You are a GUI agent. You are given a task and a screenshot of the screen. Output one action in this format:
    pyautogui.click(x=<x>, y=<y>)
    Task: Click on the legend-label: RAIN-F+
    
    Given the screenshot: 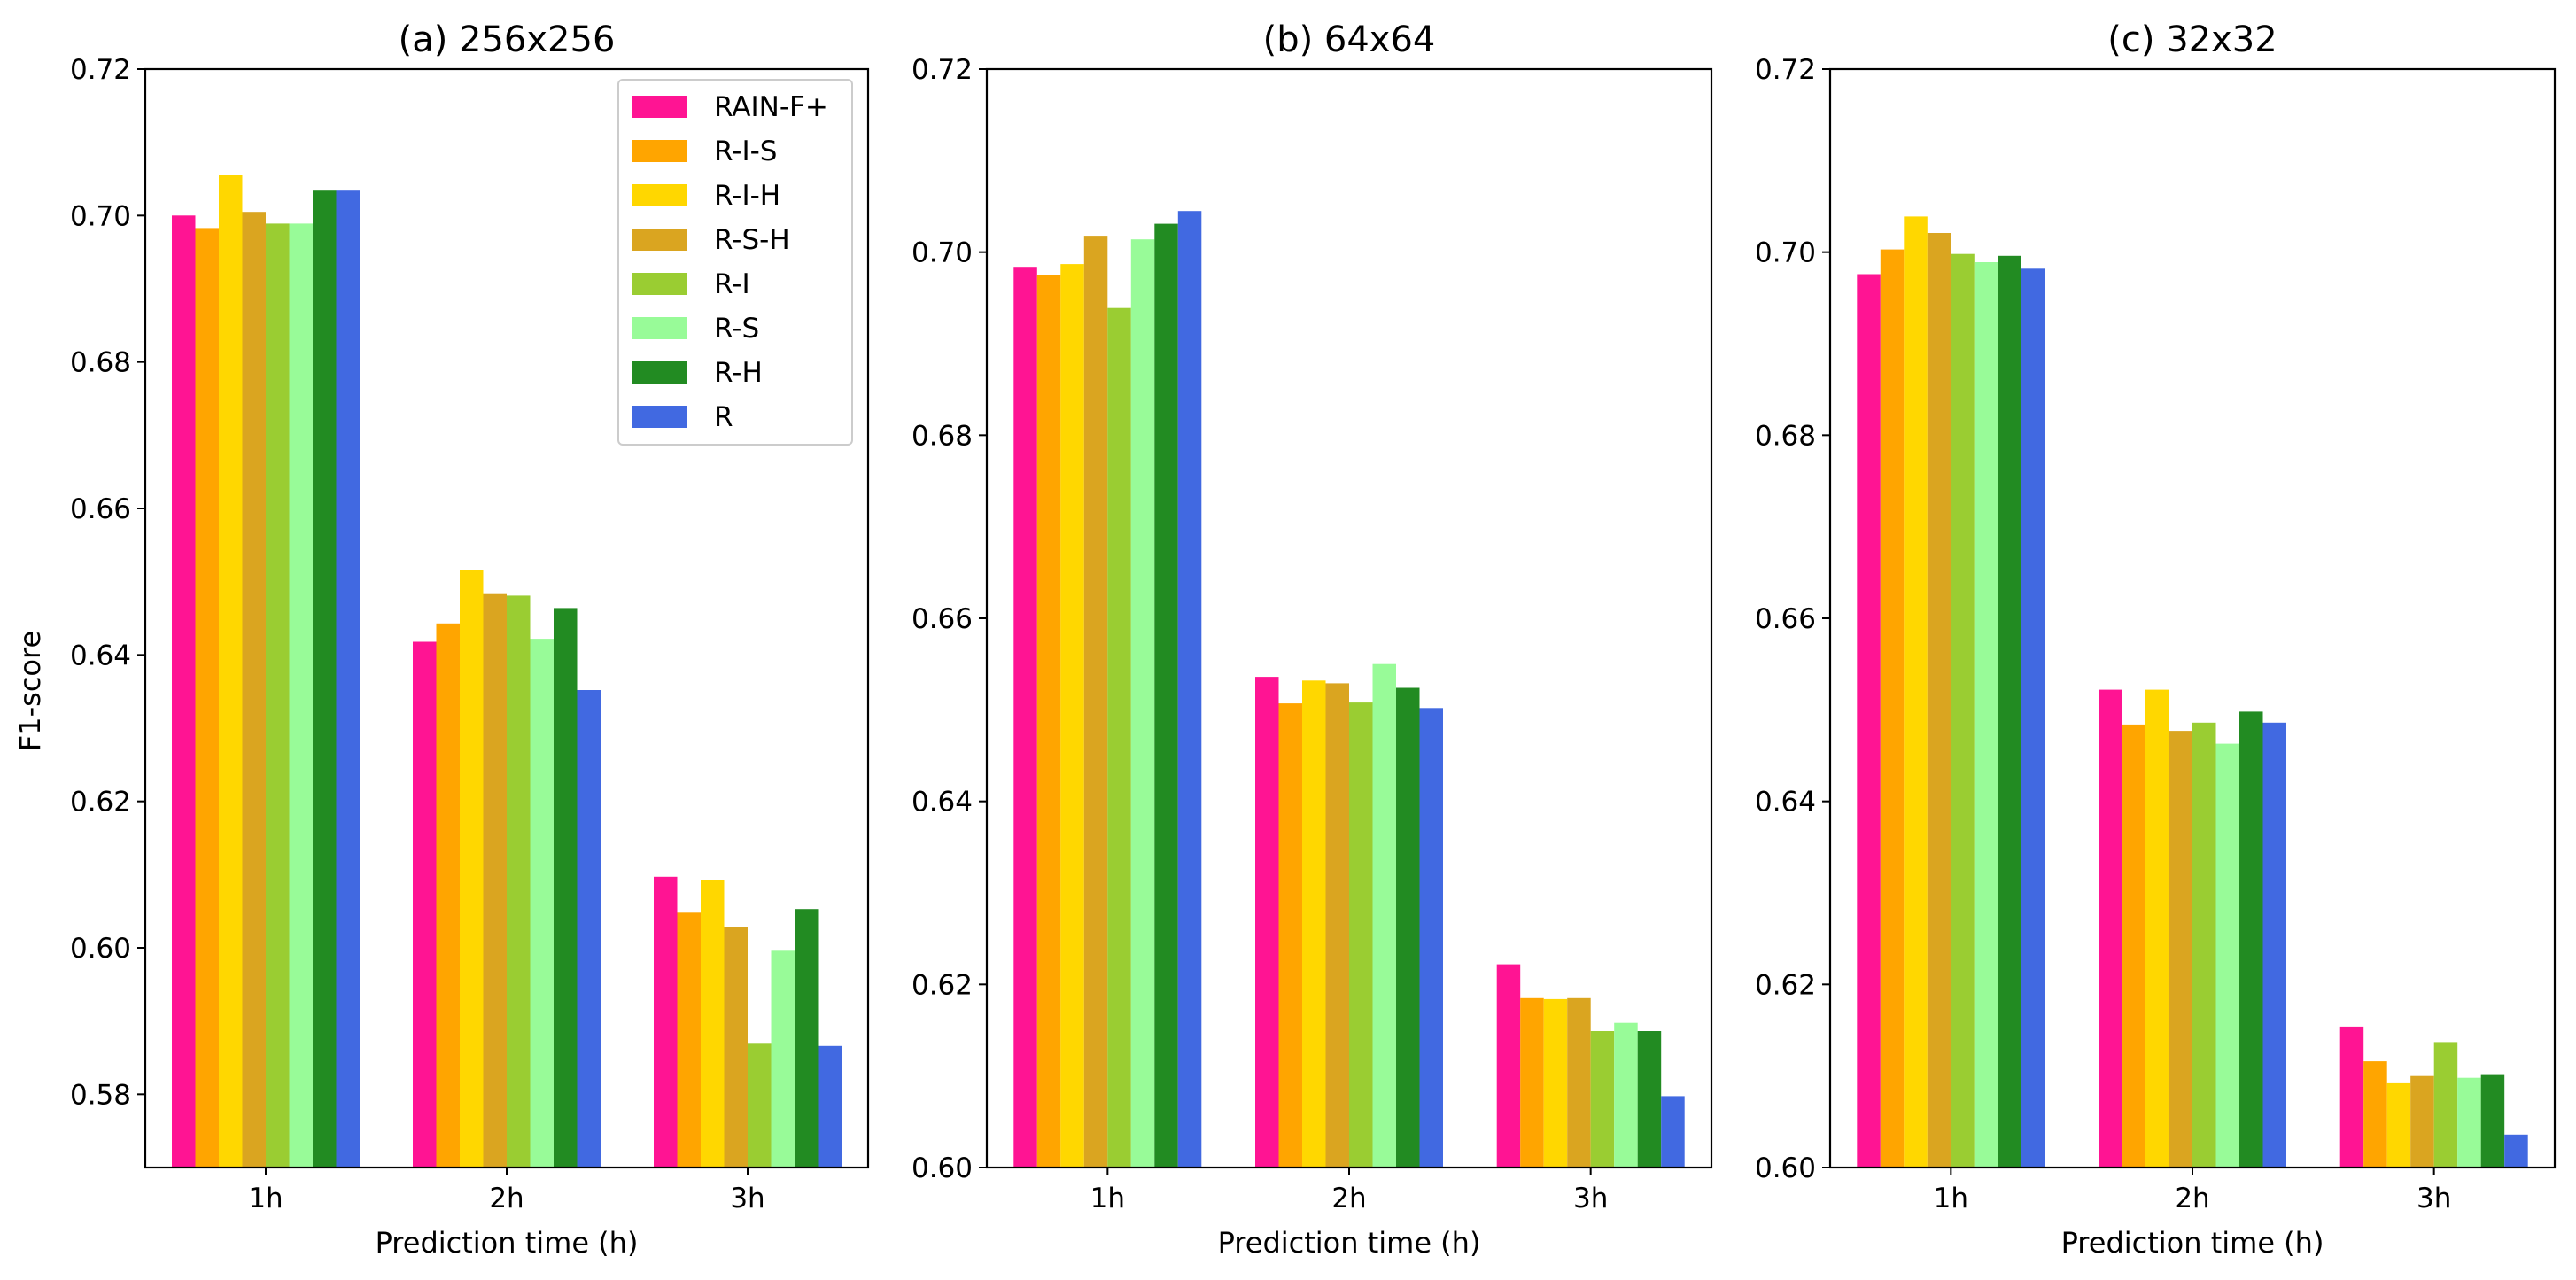 What is the action you would take?
    pyautogui.click(x=771, y=107)
    